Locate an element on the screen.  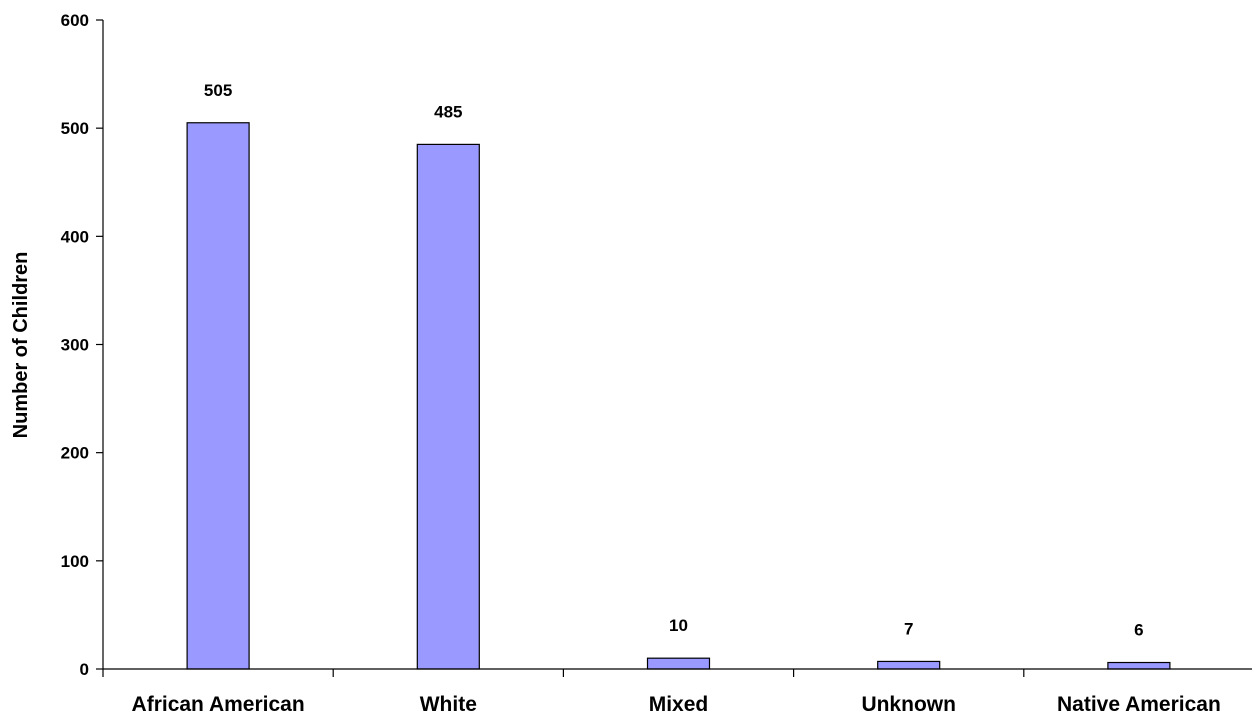
y-tick-label: 500 is located at coordinates (75, 128).